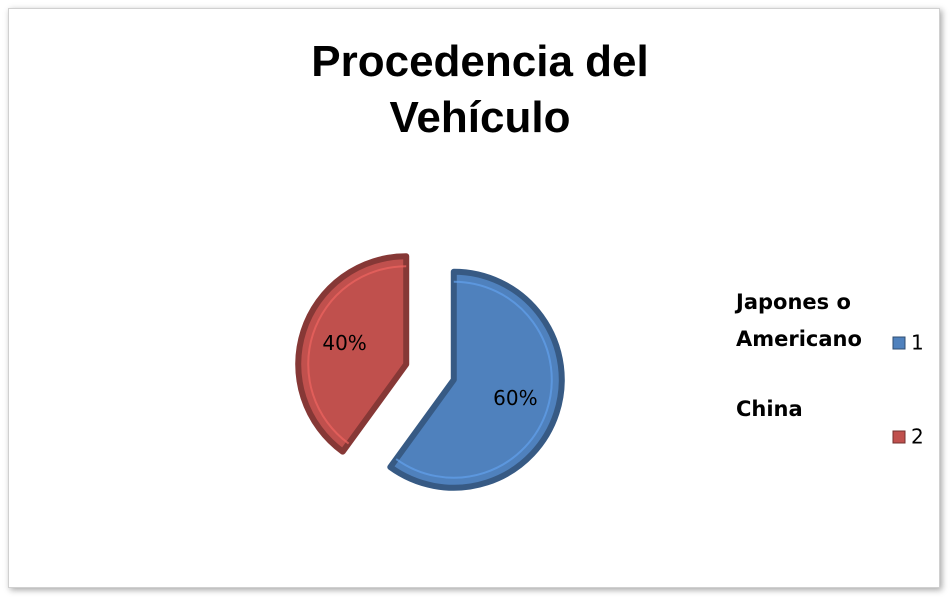 This screenshot has width=952, height=597. Describe the element at coordinates (917, 343) in the screenshot. I see `legend-label: 1` at that location.